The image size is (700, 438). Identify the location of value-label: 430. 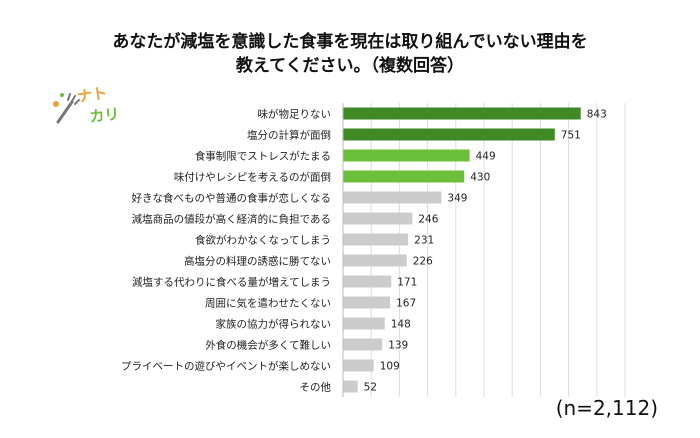
(480, 178).